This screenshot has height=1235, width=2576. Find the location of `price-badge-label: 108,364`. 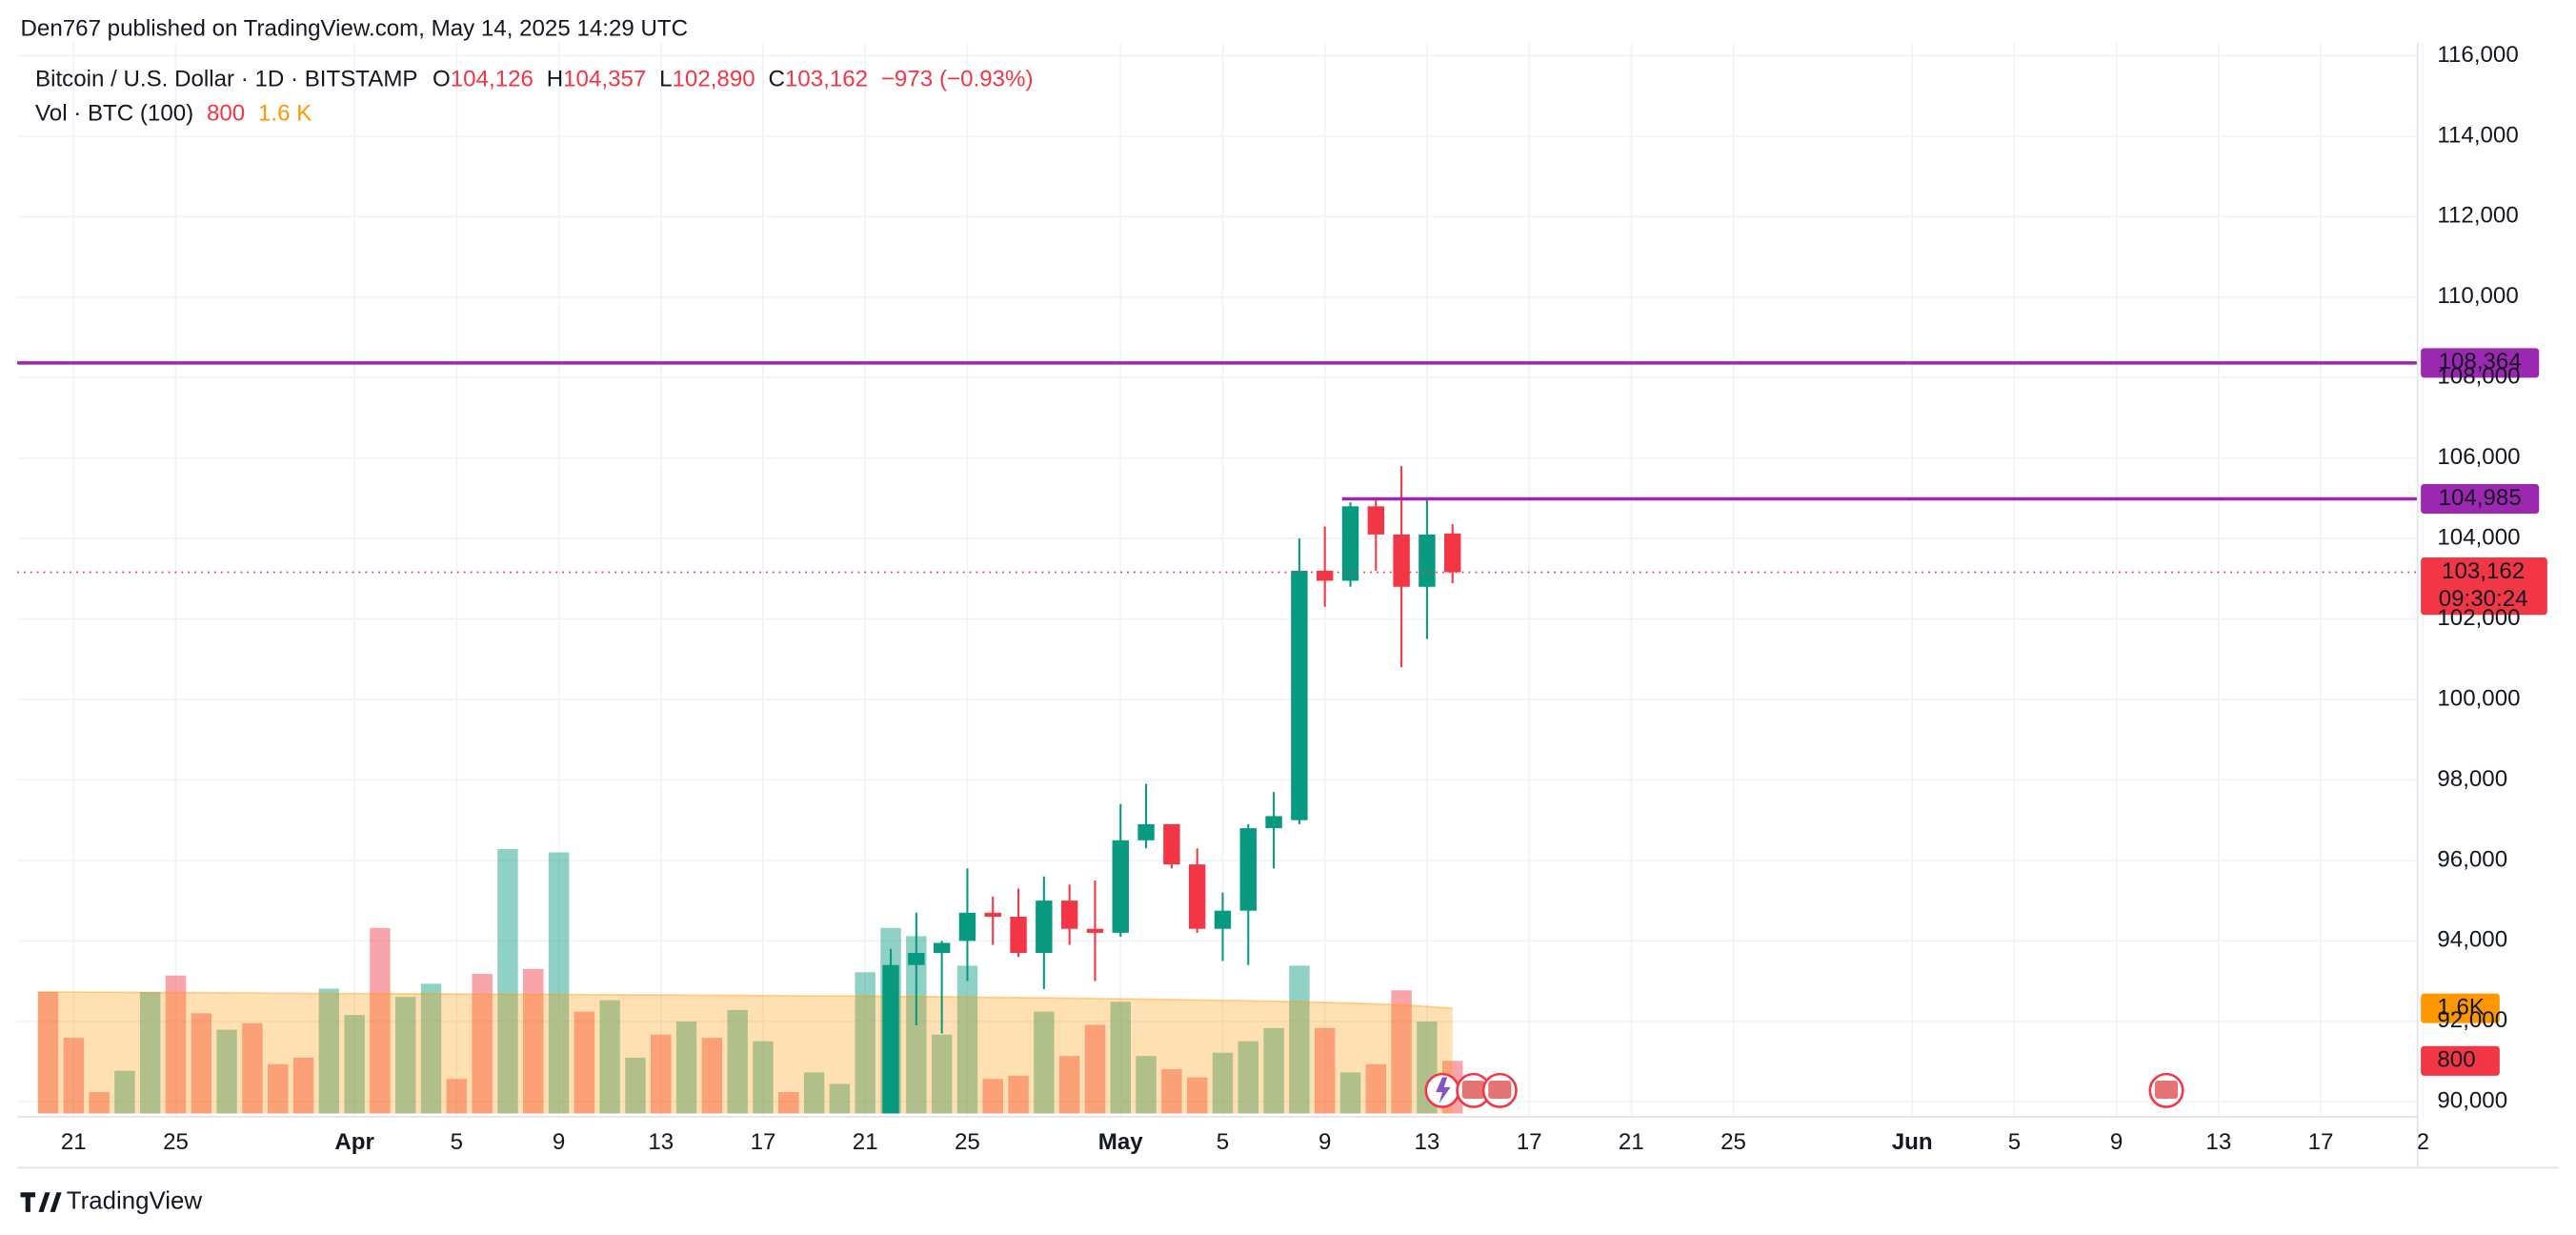

price-badge-label: 108,364 is located at coordinates (2481, 362).